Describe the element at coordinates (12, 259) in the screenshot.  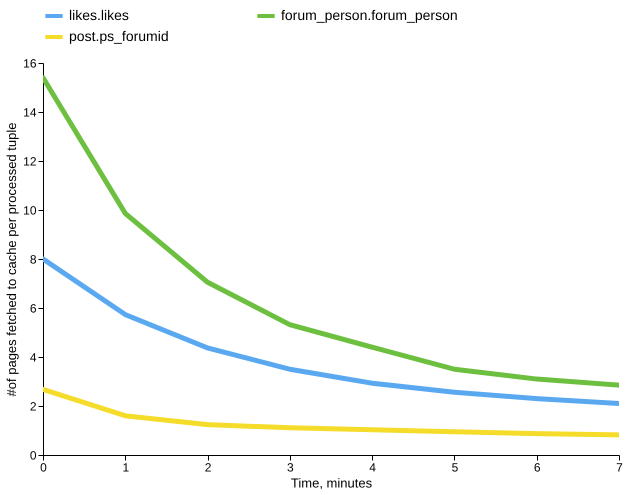
I see `y-axis-title: #of pages fetched to cache per processed tuple` at that location.